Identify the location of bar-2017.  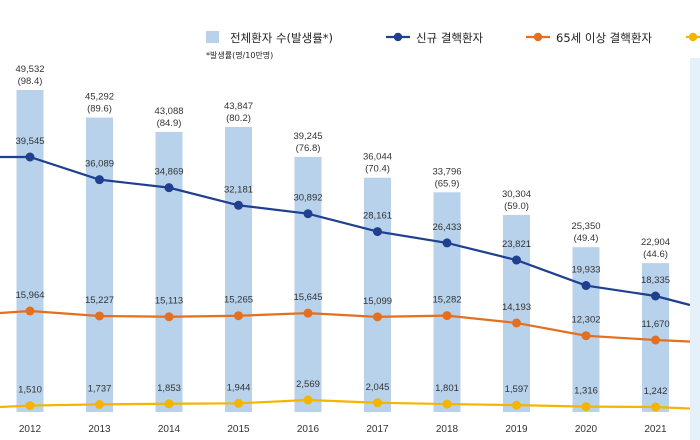
(377, 294).